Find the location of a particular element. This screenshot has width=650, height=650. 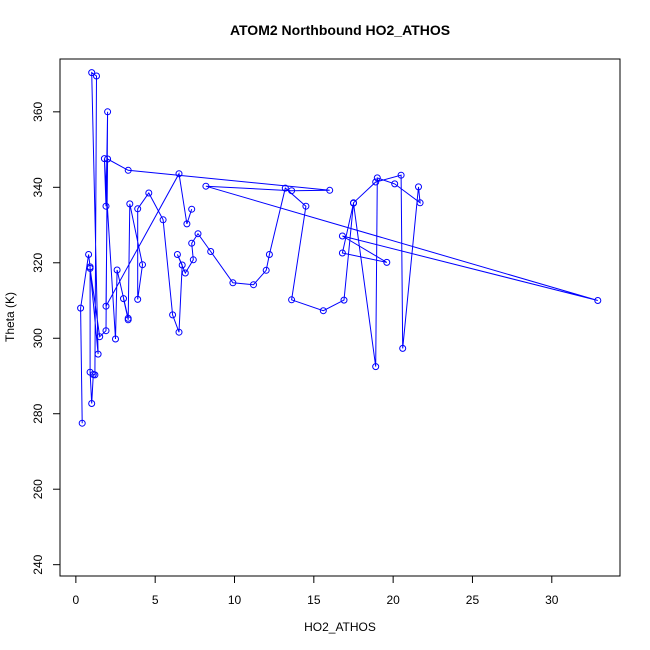

x-ticks: 0 5 10 15 20 25 30 is located at coordinates (316, 591).